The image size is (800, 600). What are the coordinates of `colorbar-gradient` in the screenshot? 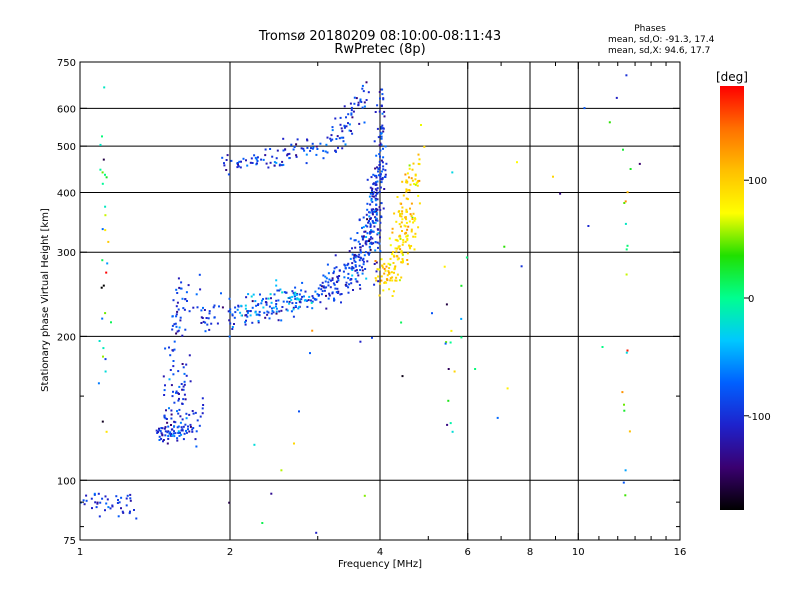 It's located at (732, 298).